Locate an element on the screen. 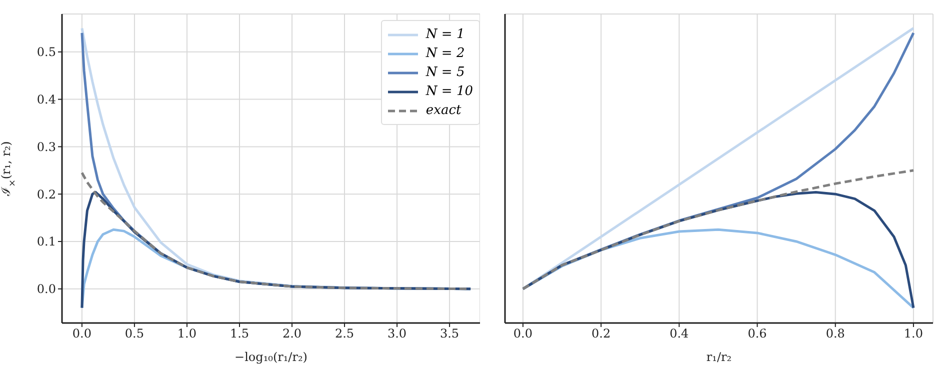  x-axis-title: r₁/r₂ is located at coordinates (719, 357).